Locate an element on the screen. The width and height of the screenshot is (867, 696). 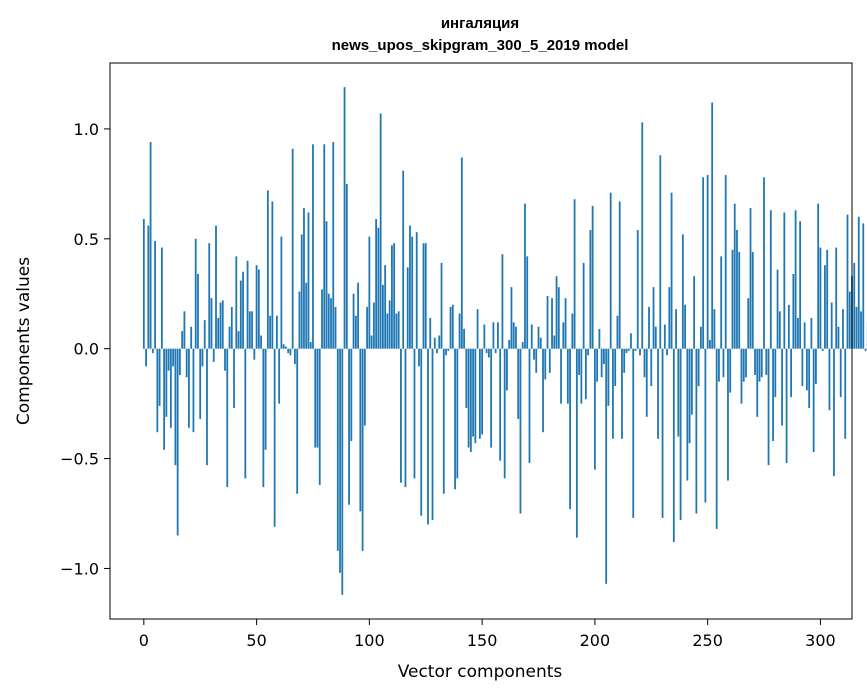
x-tick-label: 250 is located at coordinates (707, 640).